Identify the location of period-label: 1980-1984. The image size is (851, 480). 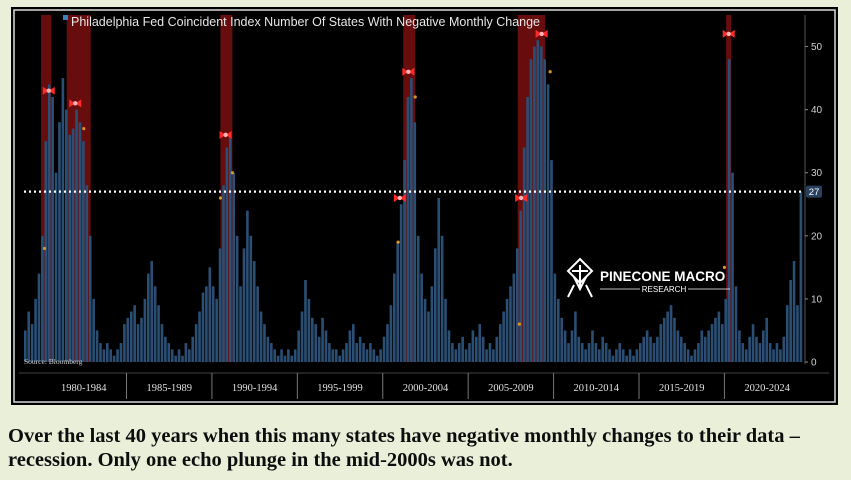
(84, 388).